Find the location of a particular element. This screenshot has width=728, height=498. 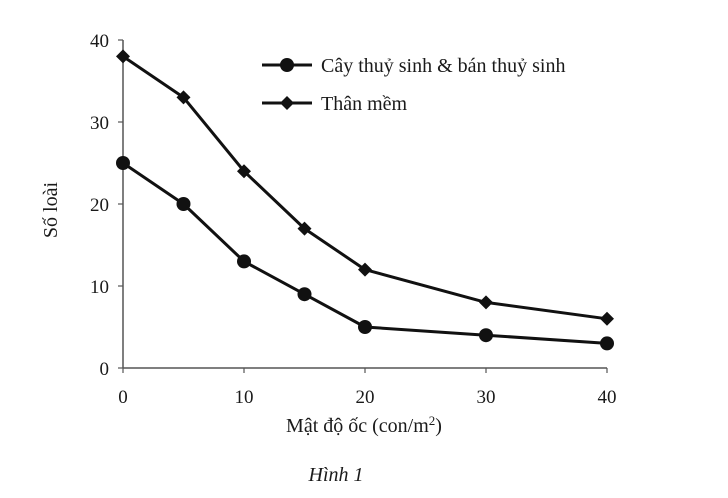

legend-label: Cây thuỷ sinh & bán thuỷ sinh is located at coordinates (443, 66).